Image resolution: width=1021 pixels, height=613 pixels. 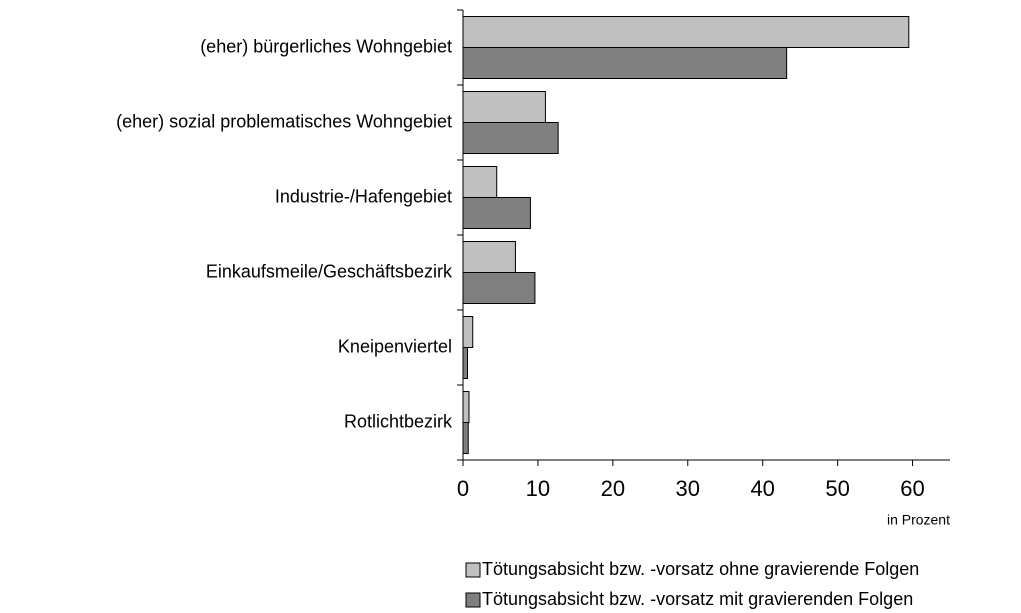 What do you see at coordinates (329, 271) in the screenshot?
I see `y-tick-label: Einkaufsmeile/Geschäftsbezirk` at bounding box center [329, 271].